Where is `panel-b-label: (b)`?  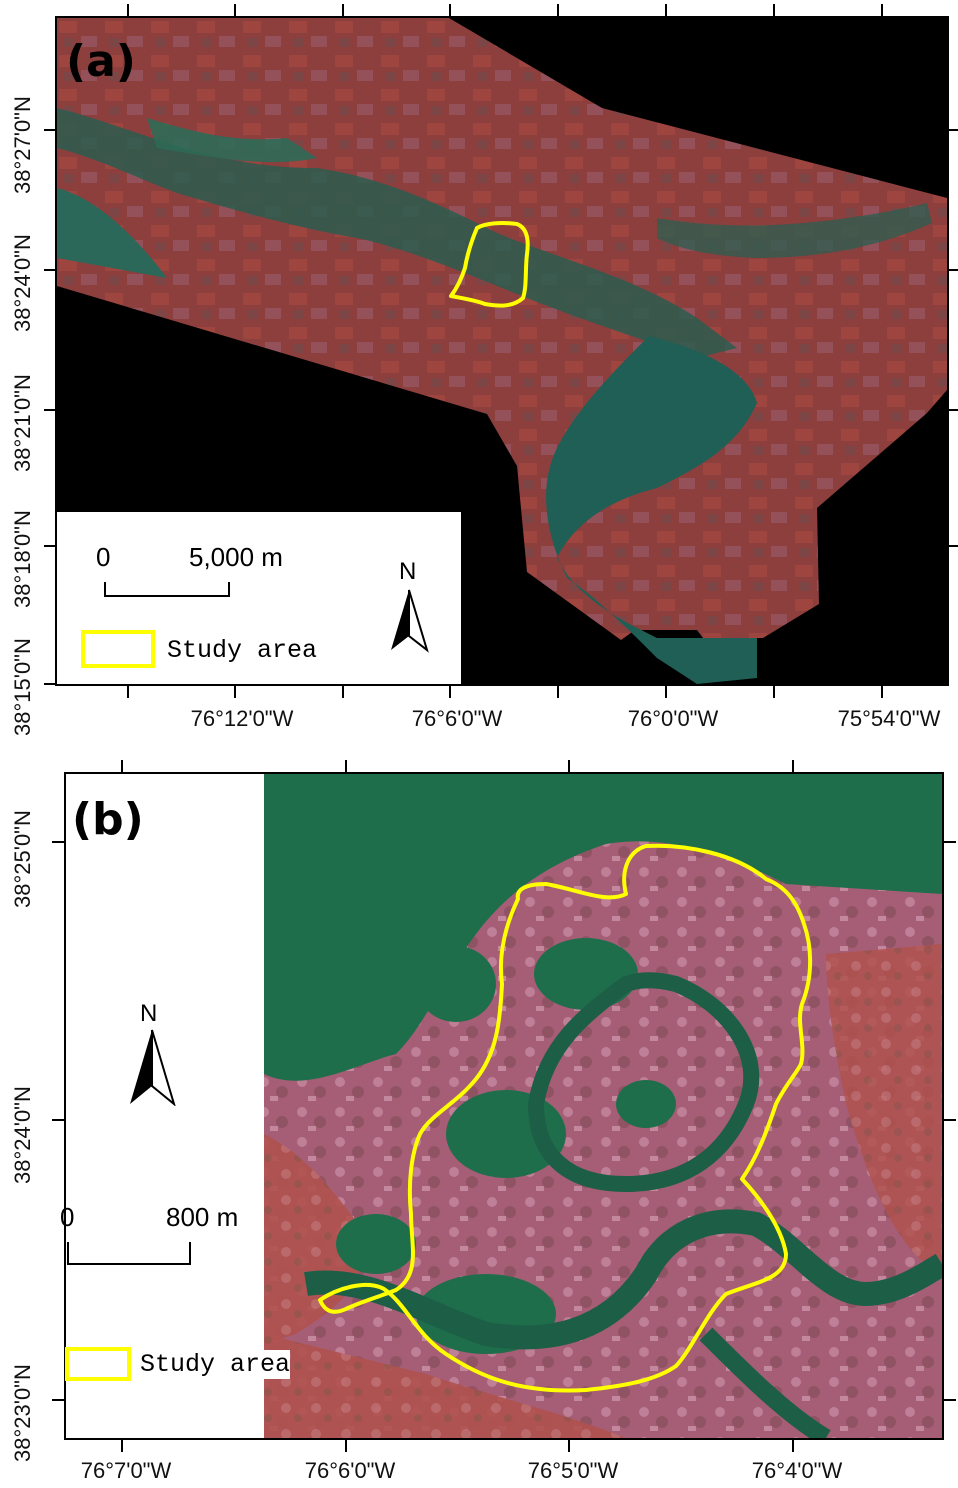
panel-b-label: (b) is located at coordinates (108, 819).